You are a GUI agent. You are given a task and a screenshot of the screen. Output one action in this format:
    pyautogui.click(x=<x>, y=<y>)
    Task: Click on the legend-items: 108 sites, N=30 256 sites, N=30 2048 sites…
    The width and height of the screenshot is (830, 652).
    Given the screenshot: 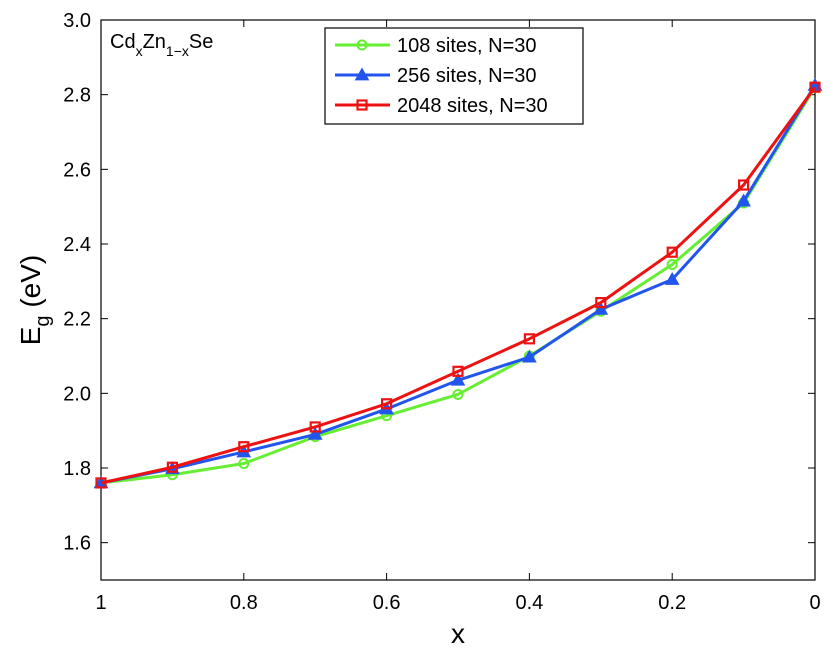 What is the action you would take?
    pyautogui.click(x=441, y=76)
    